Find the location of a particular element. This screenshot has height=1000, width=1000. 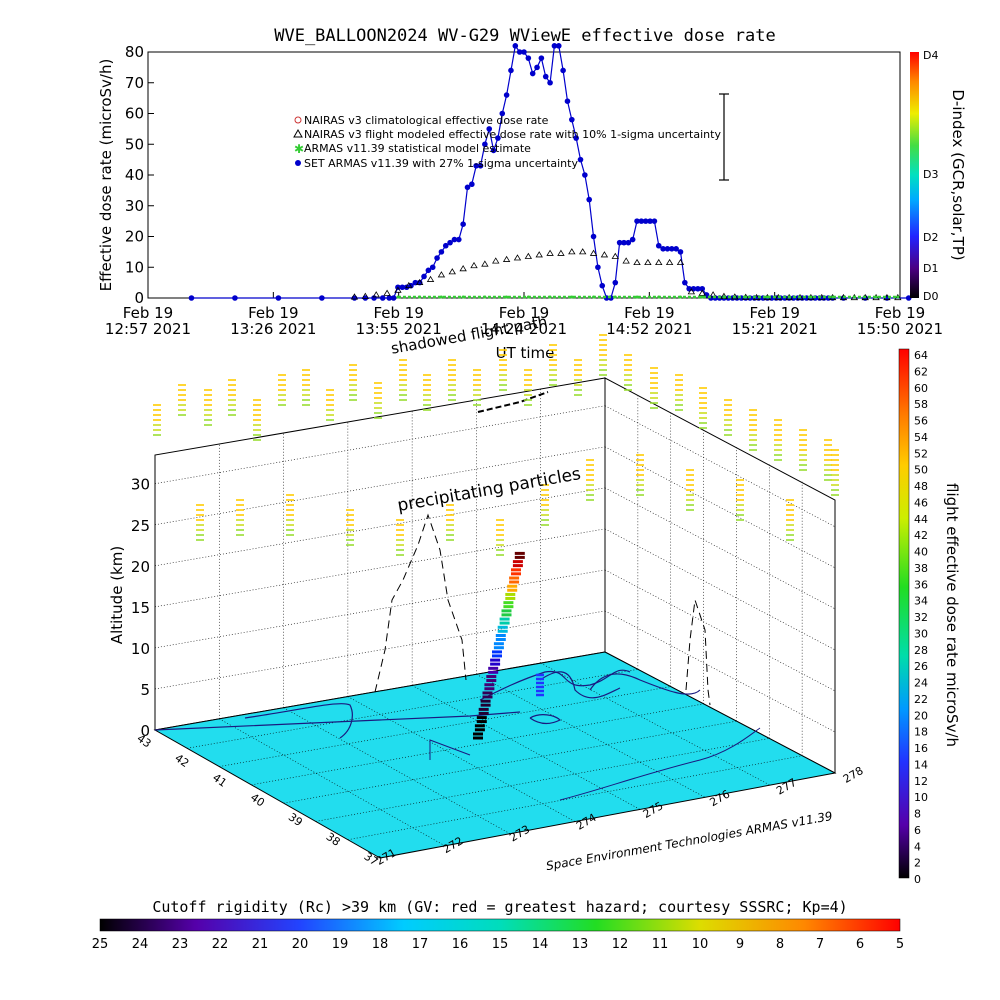

dose-colorbar-tick: 30 is located at coordinates (921, 633).